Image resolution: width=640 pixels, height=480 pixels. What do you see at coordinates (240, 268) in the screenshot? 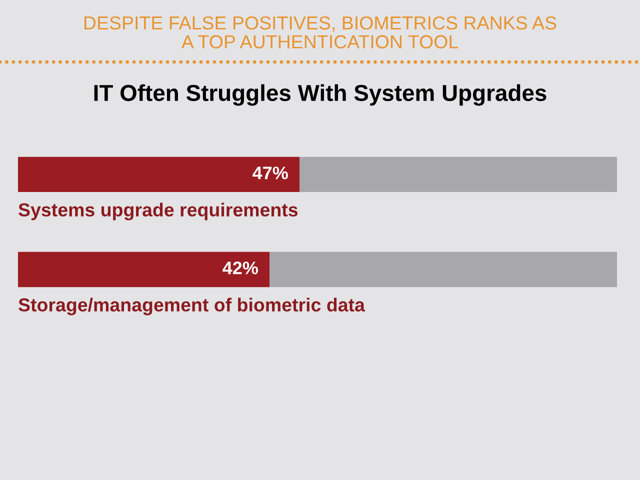
I see `data-label: 42%` at bounding box center [240, 268].